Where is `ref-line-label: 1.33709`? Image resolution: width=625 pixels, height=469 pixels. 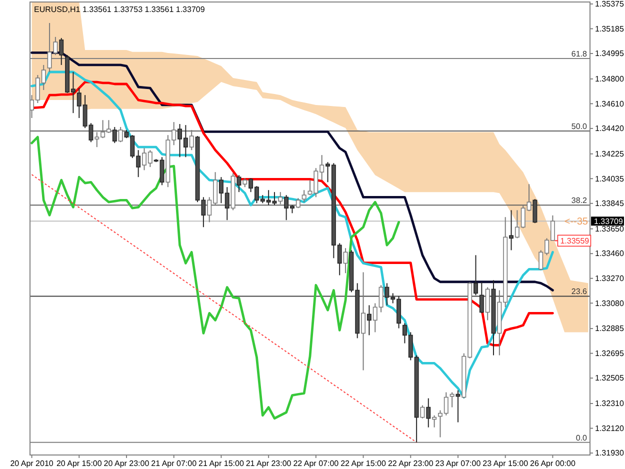 ref-line-label: 1.33709 is located at coordinates (609, 221).